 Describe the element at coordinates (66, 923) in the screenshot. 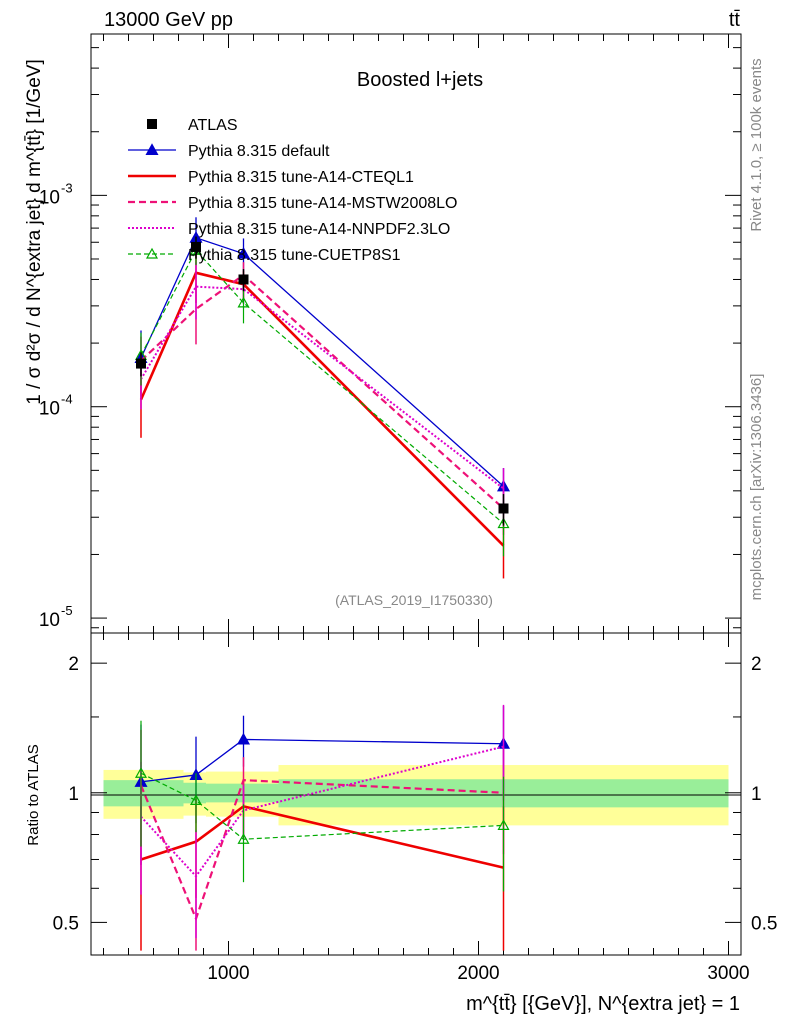

I see `y-tick-label-ratio: 0.5` at that location.